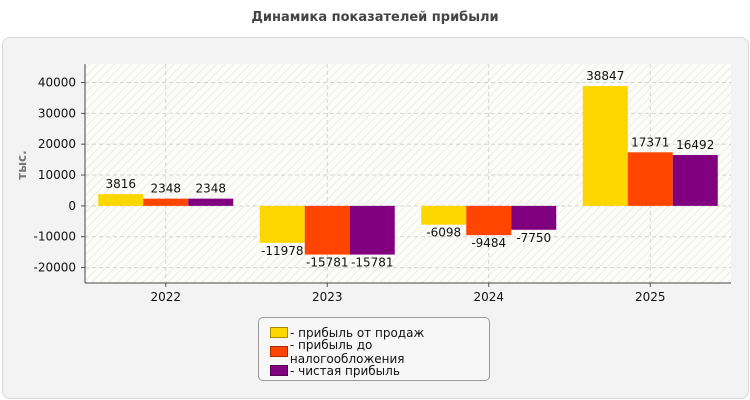 The height and width of the screenshot is (400, 750). I want to click on x-tick-label: 2022, so click(165, 297).